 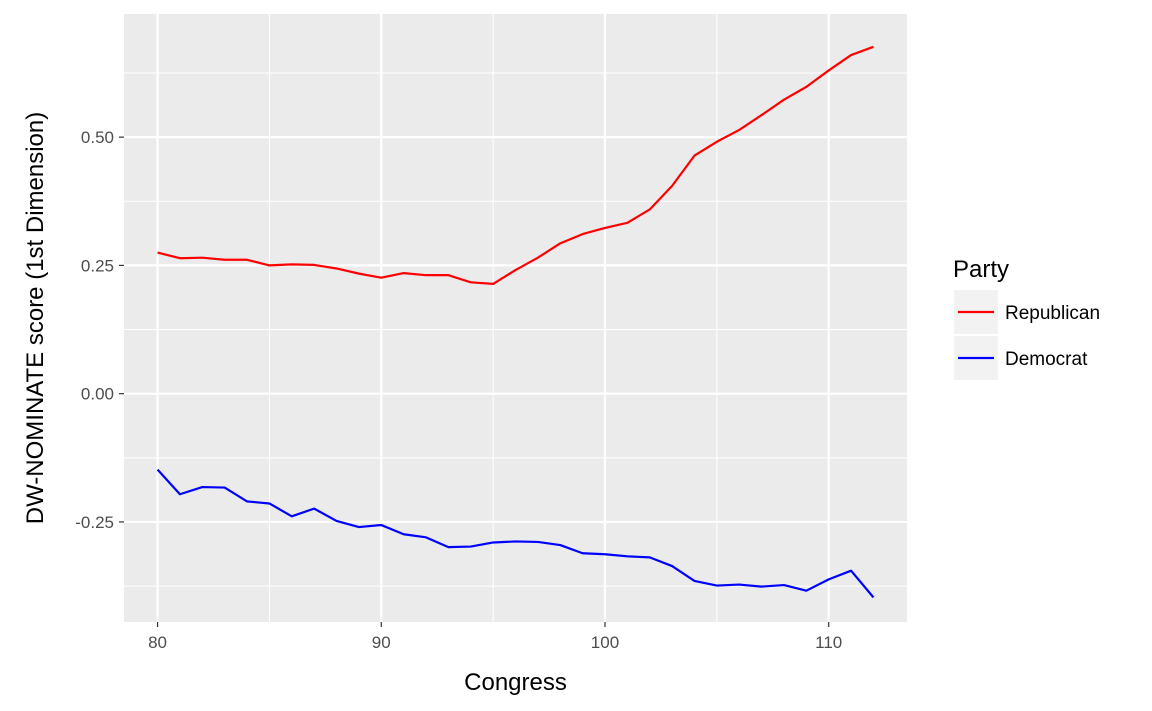 I want to click on x-axis-title: Congress, so click(x=515, y=682).